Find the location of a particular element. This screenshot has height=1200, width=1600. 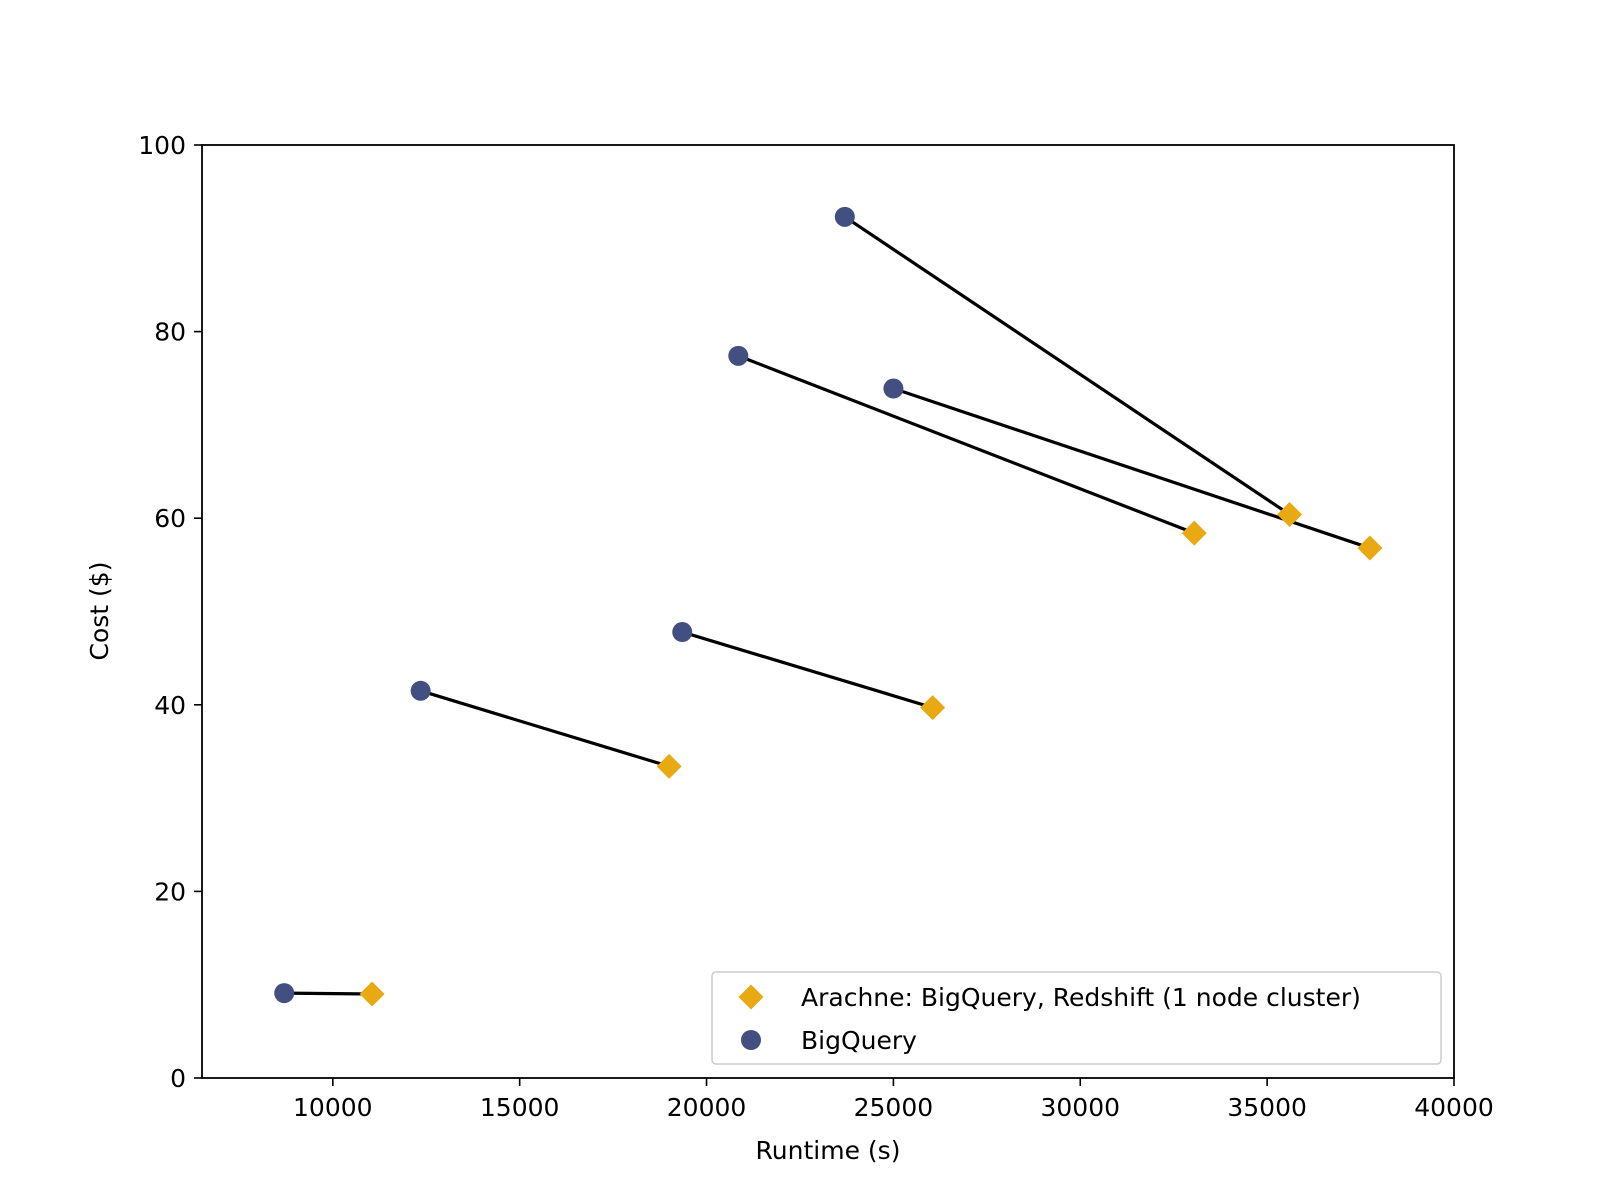

y-tick-label: 40 is located at coordinates (170, 705).